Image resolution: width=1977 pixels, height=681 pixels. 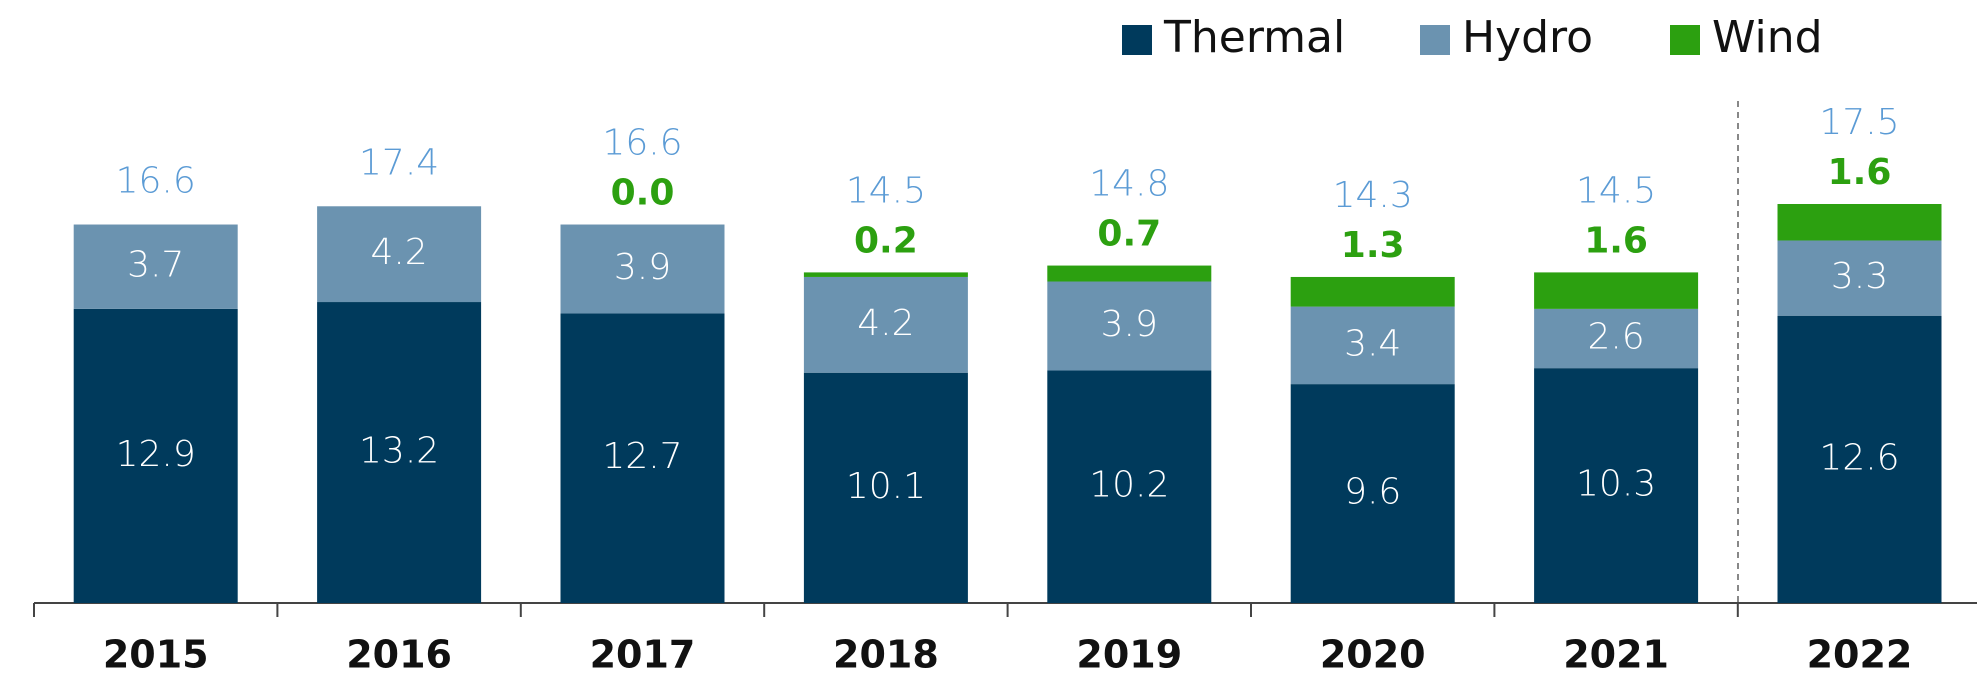 I want to click on segment-label: 9.6, so click(x=1372, y=492).